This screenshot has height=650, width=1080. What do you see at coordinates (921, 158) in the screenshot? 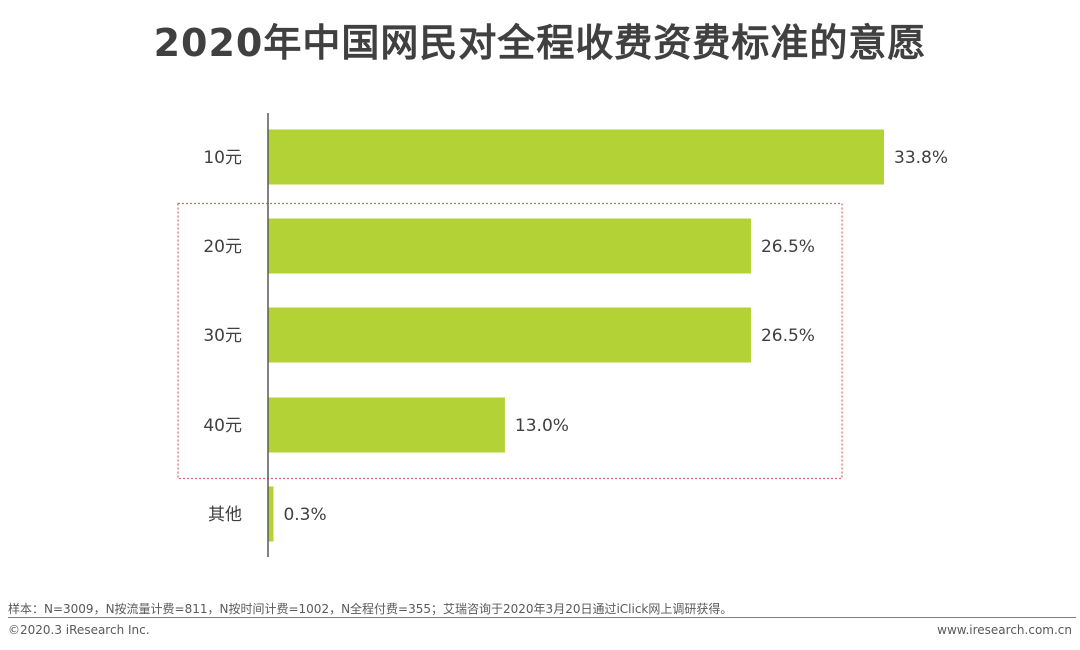
I see `value-label: 33.8%` at bounding box center [921, 158].